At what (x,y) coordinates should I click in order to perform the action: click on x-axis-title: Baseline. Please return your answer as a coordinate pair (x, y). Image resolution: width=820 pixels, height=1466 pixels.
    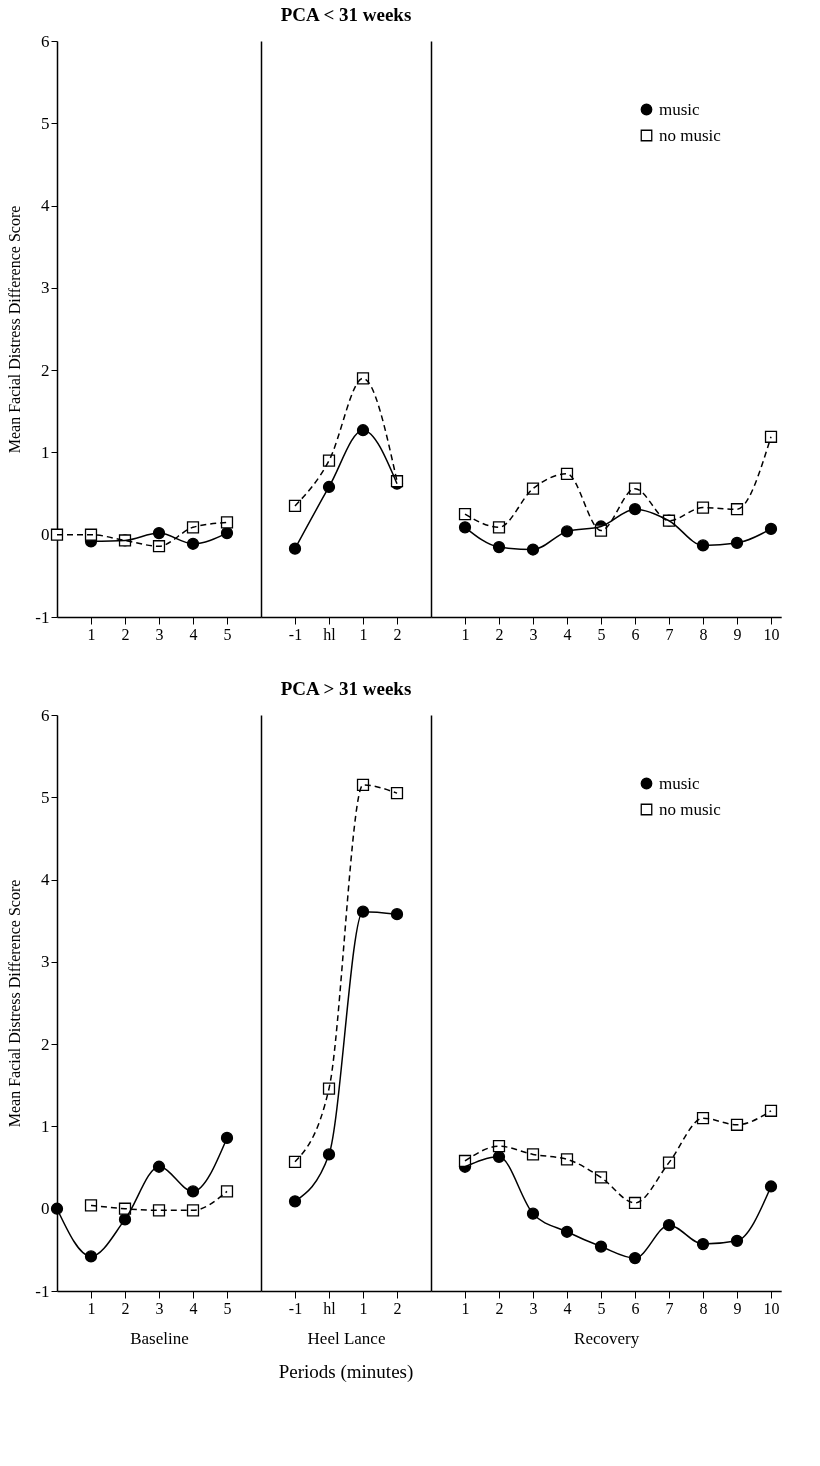
    Looking at the image, I should click on (159, 1338).